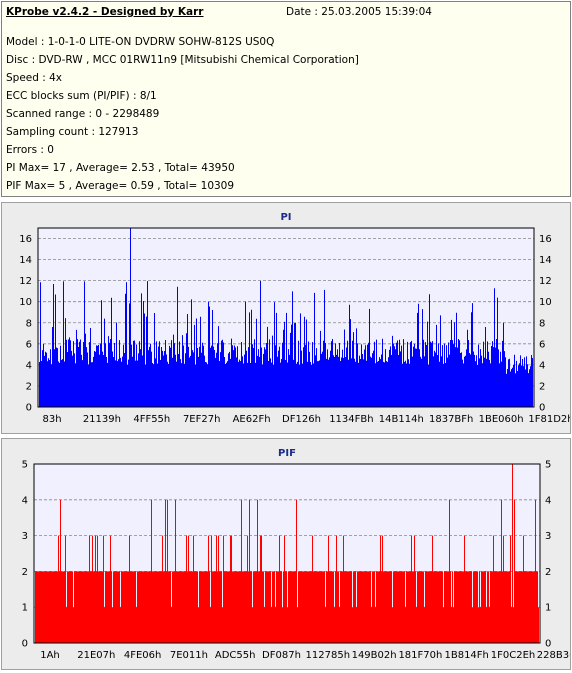 The width and height of the screenshot is (572, 673). Describe the element at coordinates (96, 655) in the screenshot. I see `x-tick-label: 21E07h` at that location.